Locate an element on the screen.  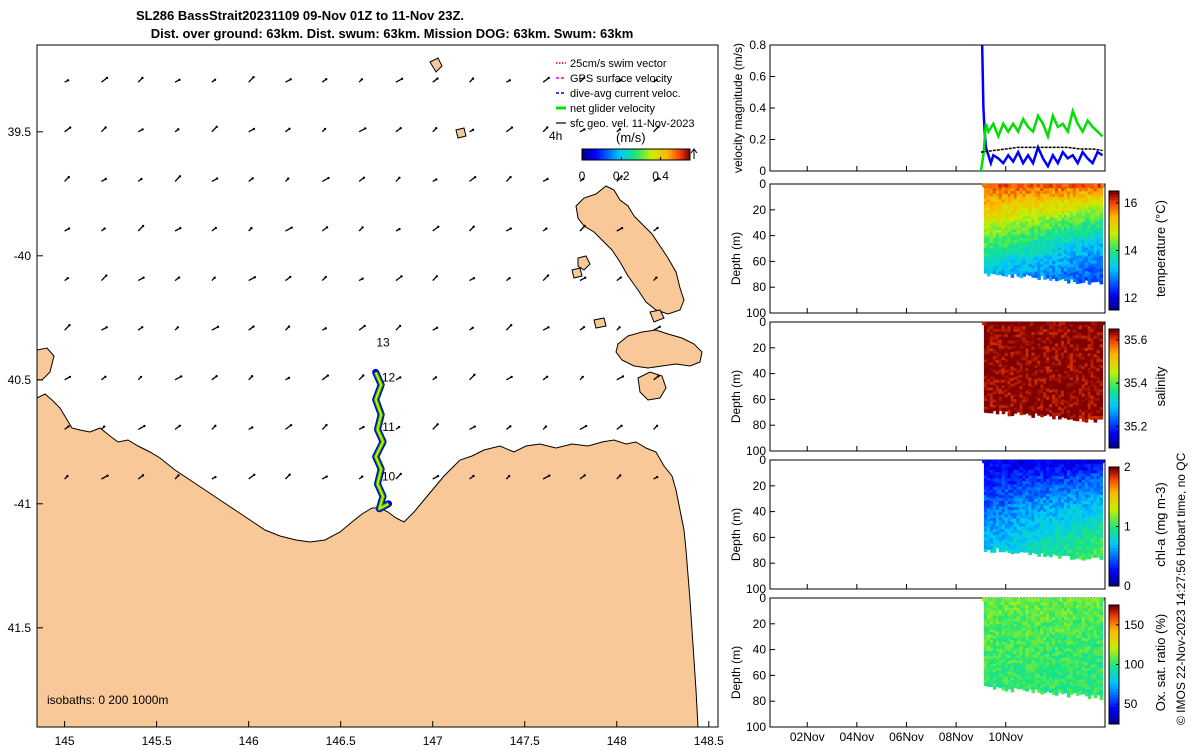
surface-dot is located at coordinates (1041, 185).